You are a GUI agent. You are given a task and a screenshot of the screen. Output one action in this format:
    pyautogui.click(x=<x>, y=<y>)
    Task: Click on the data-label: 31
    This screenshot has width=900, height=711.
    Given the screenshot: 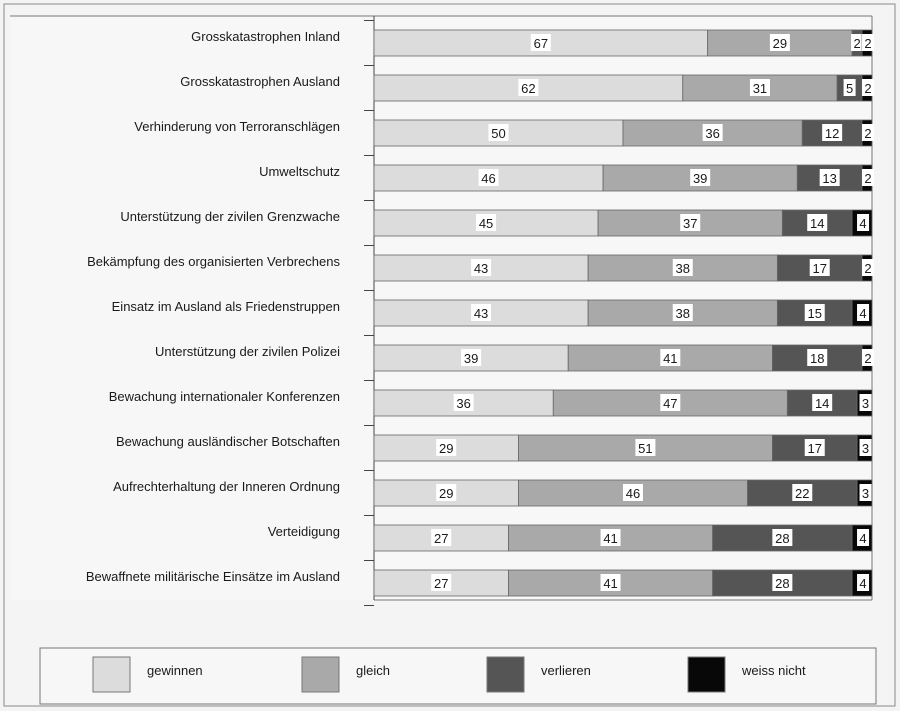 What is the action you would take?
    pyautogui.click(x=760, y=88)
    